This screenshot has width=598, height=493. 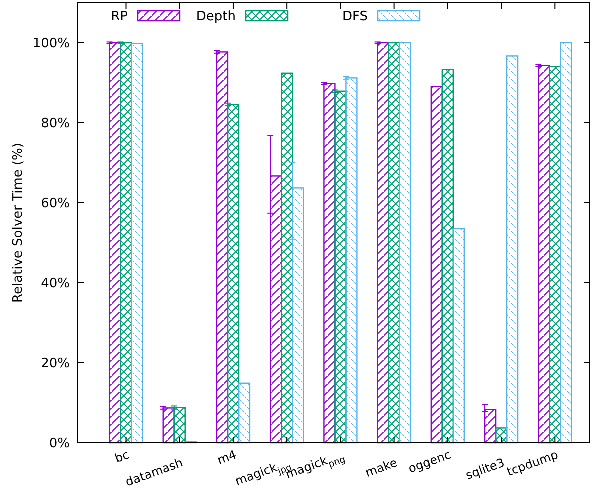 I want to click on y-tick-label: 40%, so click(x=55, y=284).